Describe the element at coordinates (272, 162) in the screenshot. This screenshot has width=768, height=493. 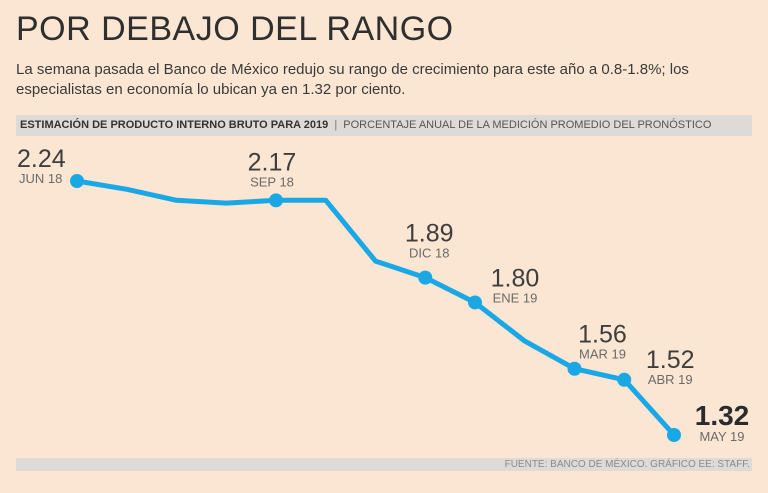
I see `data-label-value: 2.17` at that location.